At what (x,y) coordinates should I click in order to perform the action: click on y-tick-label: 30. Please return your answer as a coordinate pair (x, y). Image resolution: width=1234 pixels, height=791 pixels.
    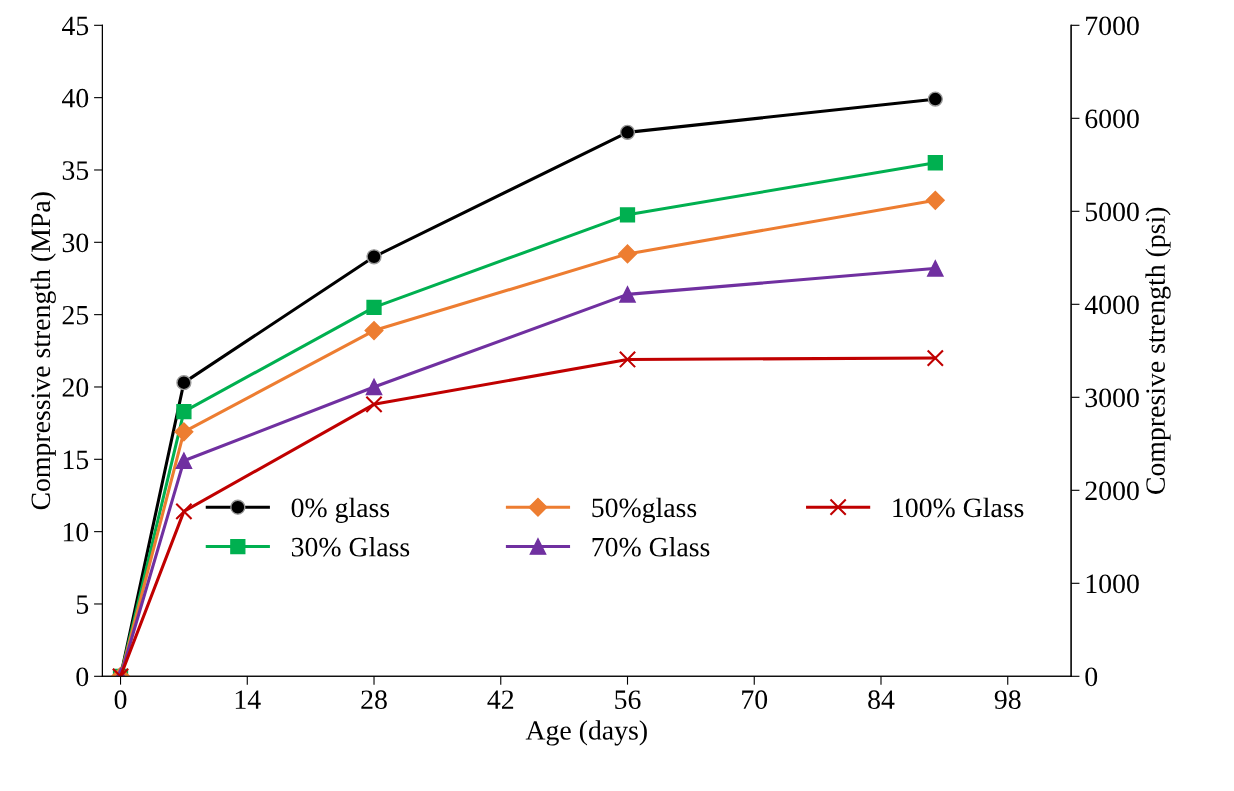
    Looking at the image, I should click on (75, 243).